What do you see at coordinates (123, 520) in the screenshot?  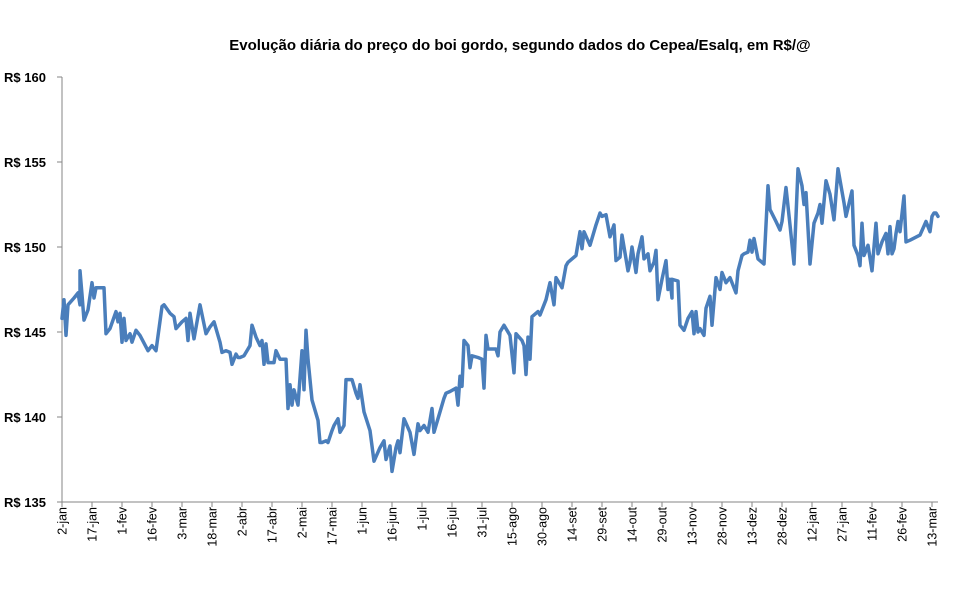 I see `x-tick-label: 1-fev` at bounding box center [123, 520].